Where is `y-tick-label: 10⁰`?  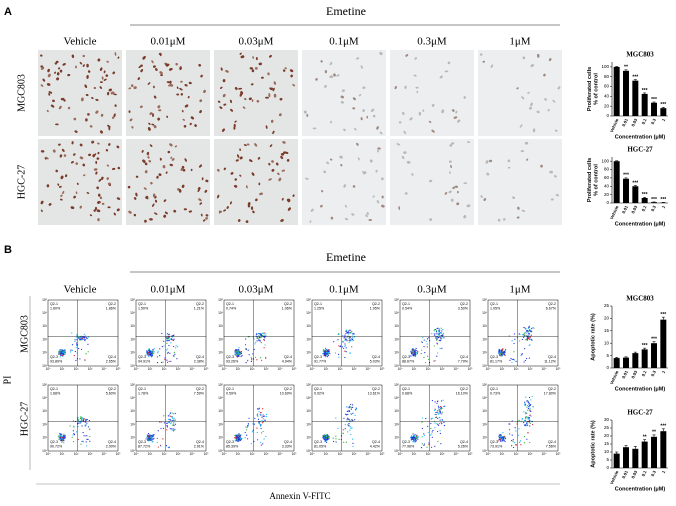
y-tick-label: 10⁰ is located at coordinates (309, 451).